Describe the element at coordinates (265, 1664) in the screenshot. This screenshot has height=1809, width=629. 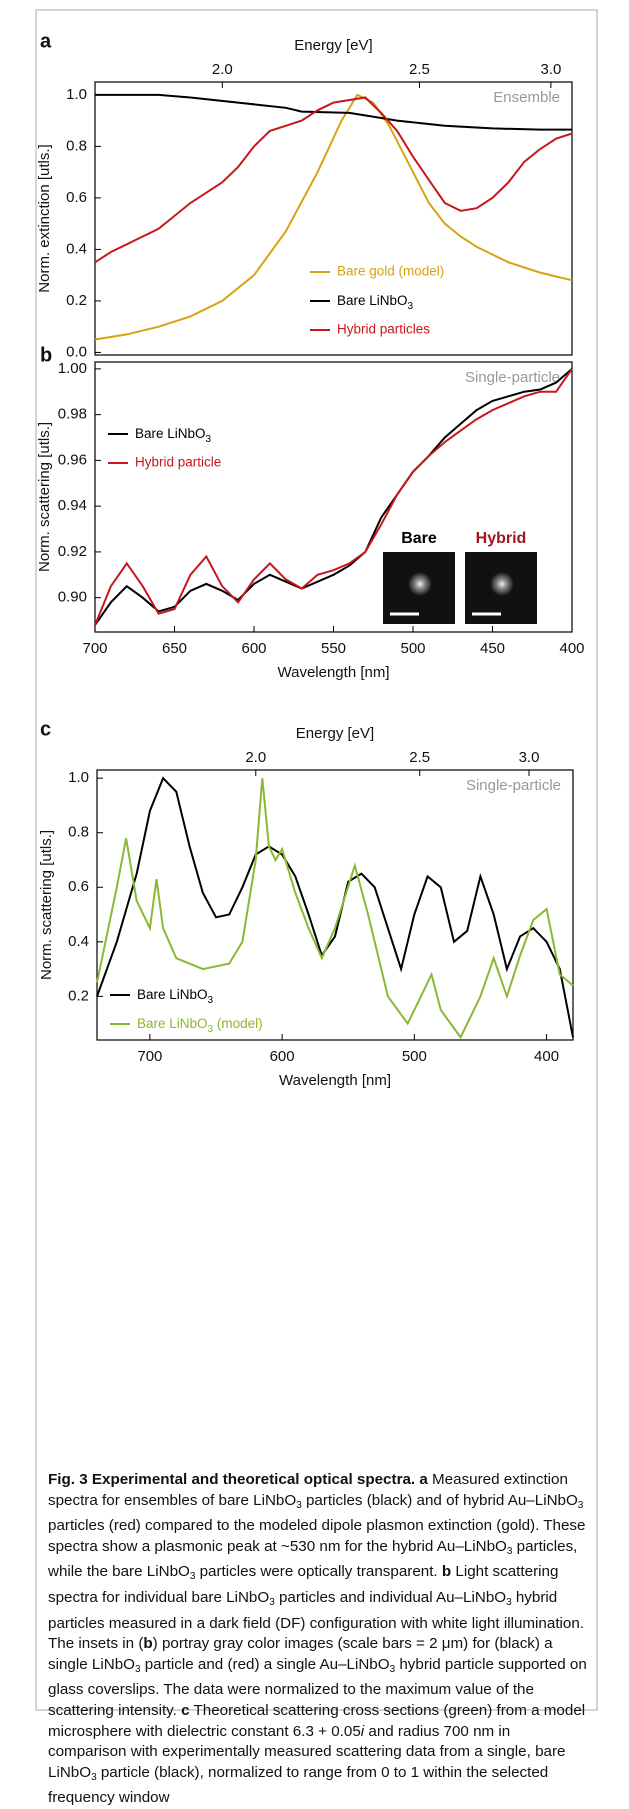
I see `caption-run: particle and (red) a single Au–LiNbO` at that location.